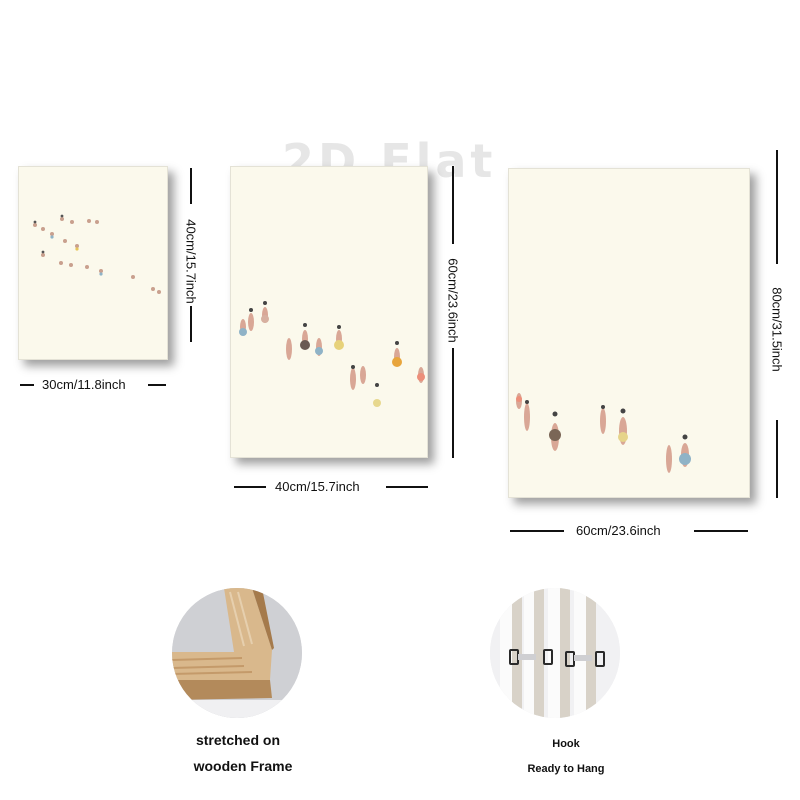 The image size is (800, 800). What do you see at coordinates (191, 324) in the screenshot?
I see `height-line-small-bottom` at bounding box center [191, 324].